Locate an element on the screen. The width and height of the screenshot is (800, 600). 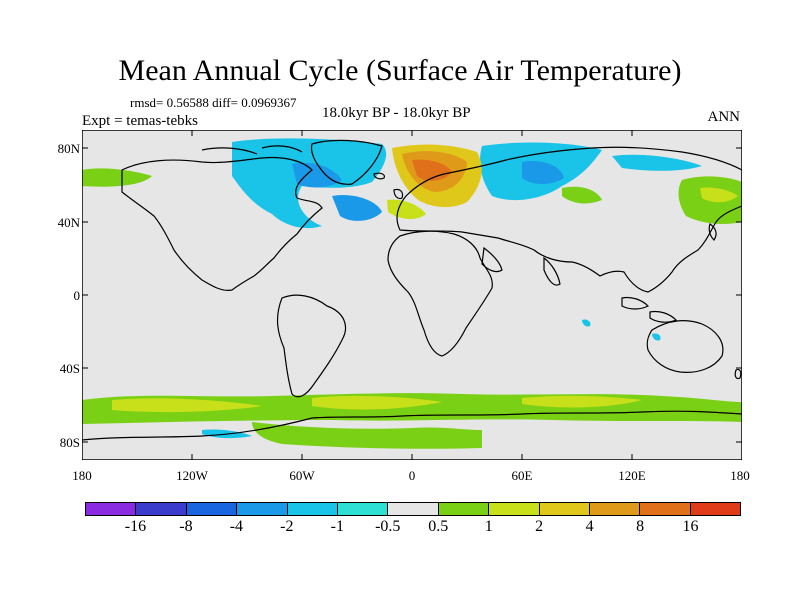
lat-label-80s: 80S is located at coordinates (69, 442).